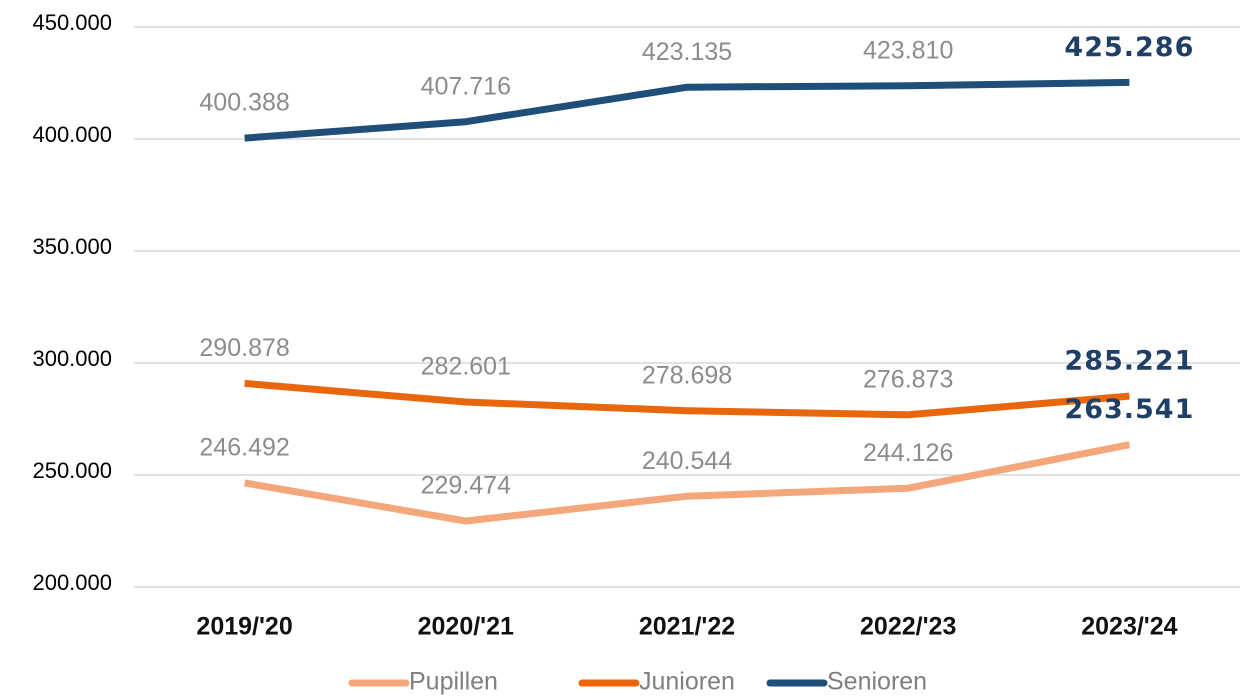  I want to click on legend-label: Junioren, so click(687, 682).